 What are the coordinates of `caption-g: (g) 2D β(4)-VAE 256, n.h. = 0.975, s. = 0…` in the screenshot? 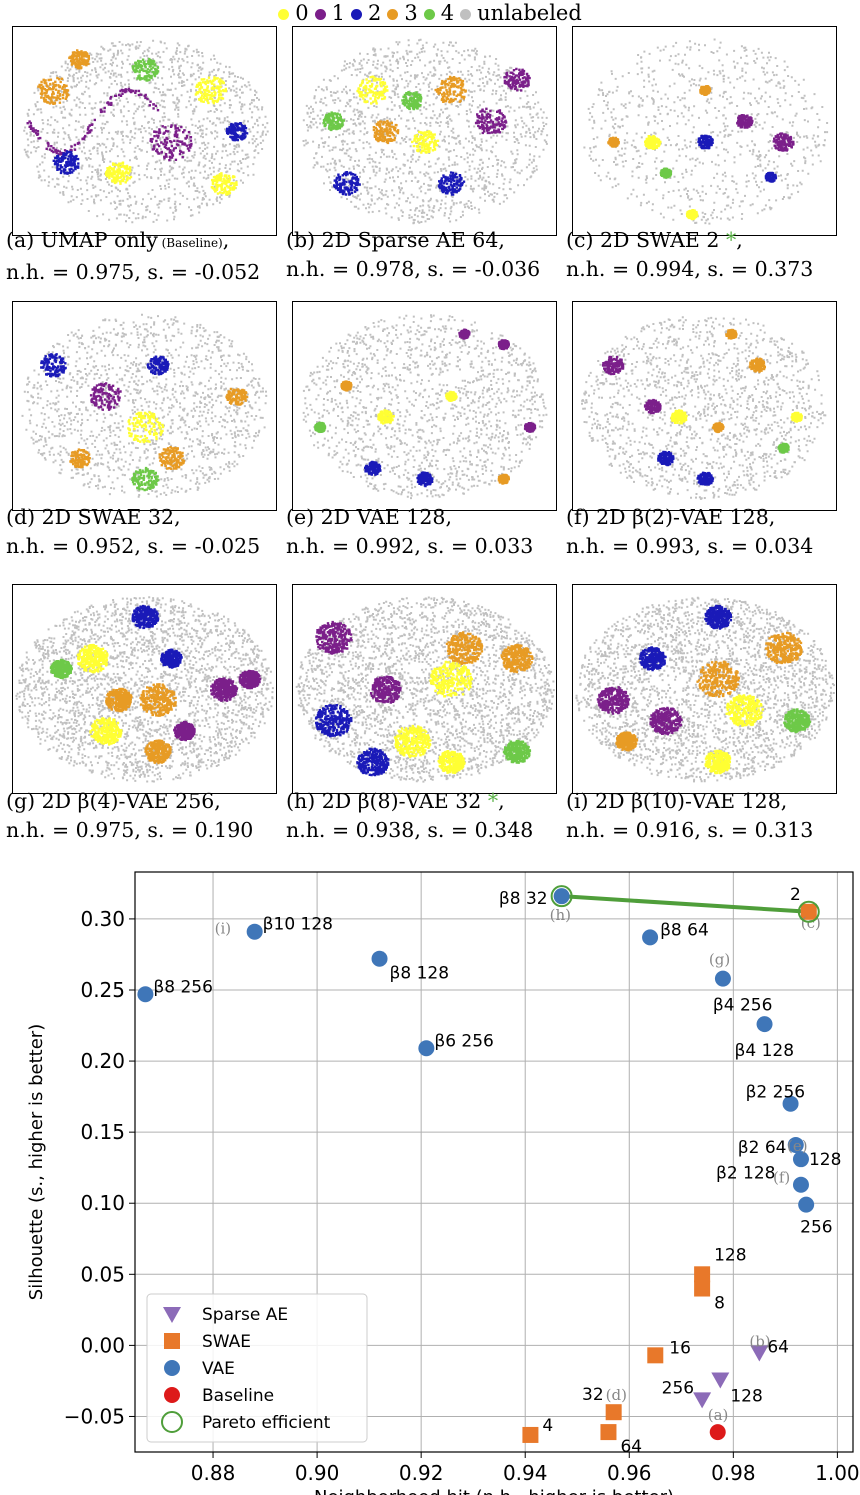 It's located at (150, 816).